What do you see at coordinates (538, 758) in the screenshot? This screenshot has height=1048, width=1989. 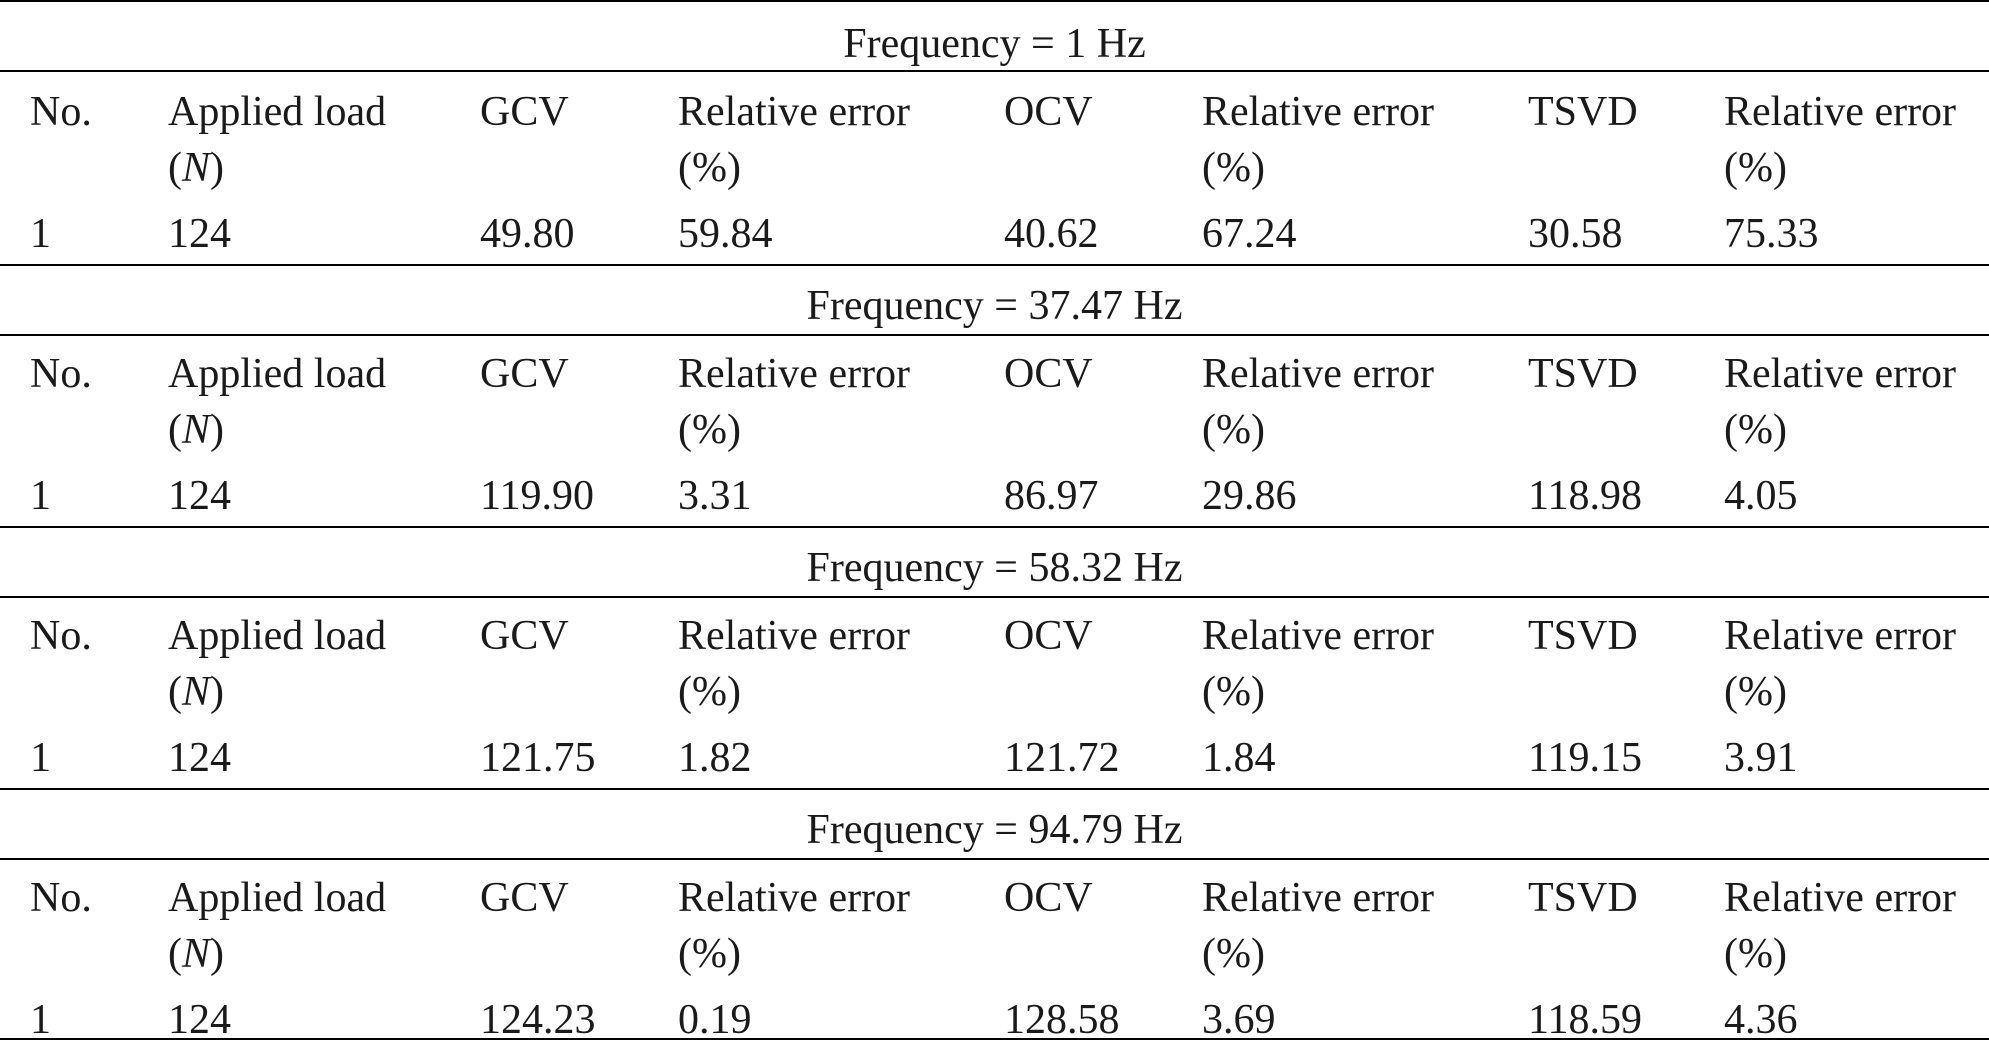 I see `cell-gcv: 121.75` at bounding box center [538, 758].